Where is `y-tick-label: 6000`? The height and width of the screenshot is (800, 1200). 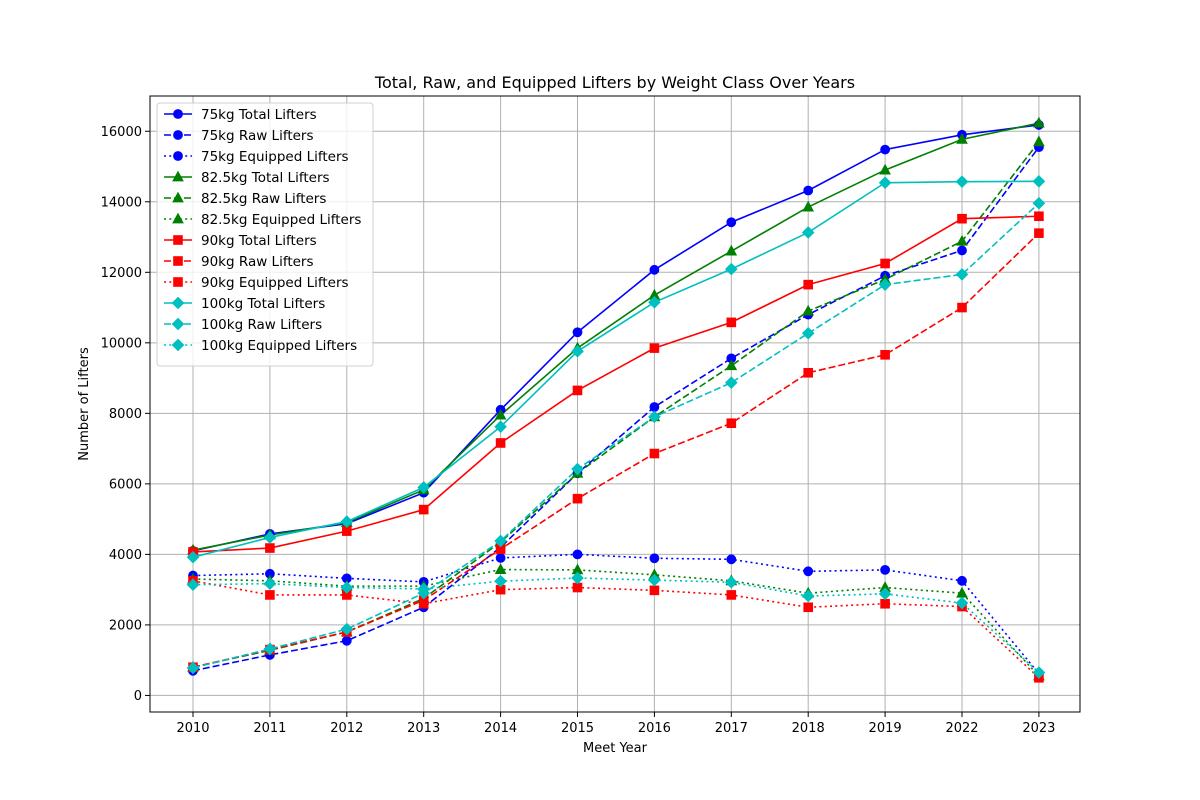 y-tick-label: 6000 is located at coordinates (125, 484).